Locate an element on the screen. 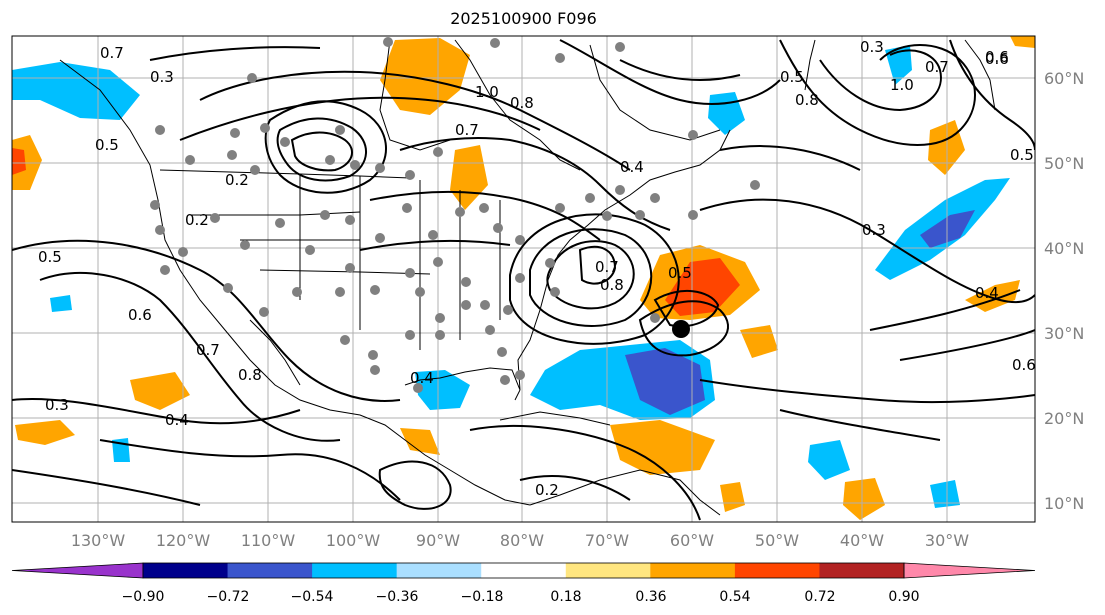 Image resolution: width=1105 pixels, height=615 pixels. map-title: 2025100900 F096 is located at coordinates (523, 18).